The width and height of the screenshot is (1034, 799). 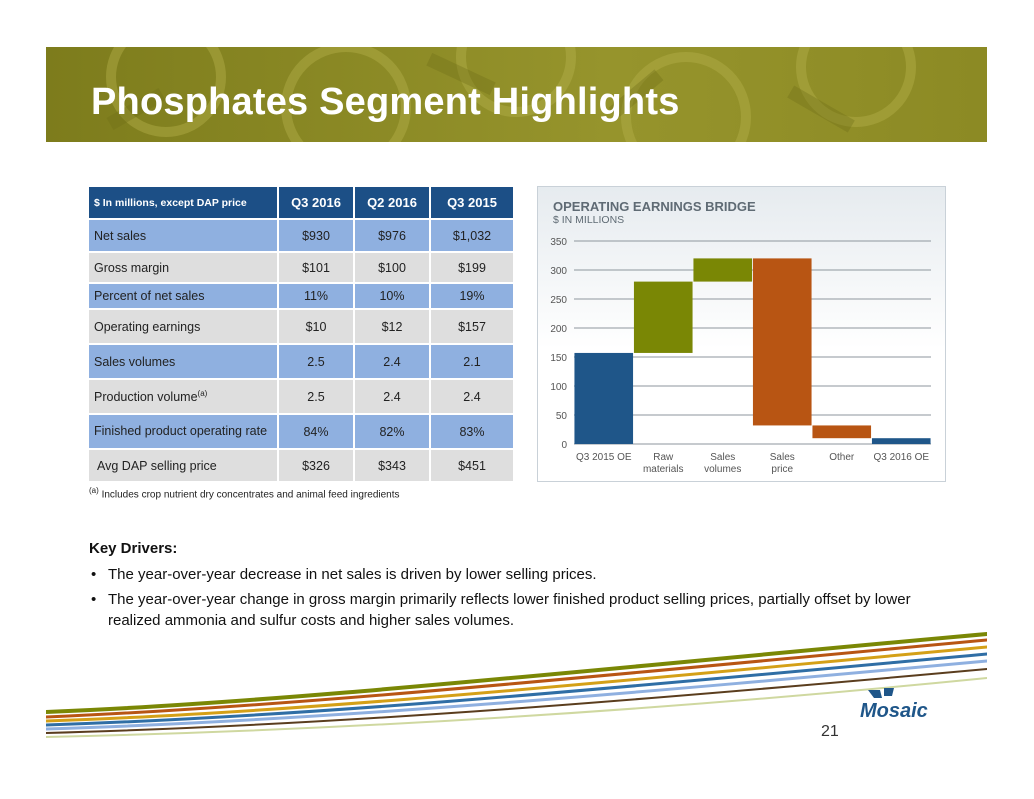 What do you see at coordinates (184, 203) in the screenshot?
I see `table-header-cell: $ In millions, except DAP price` at bounding box center [184, 203].